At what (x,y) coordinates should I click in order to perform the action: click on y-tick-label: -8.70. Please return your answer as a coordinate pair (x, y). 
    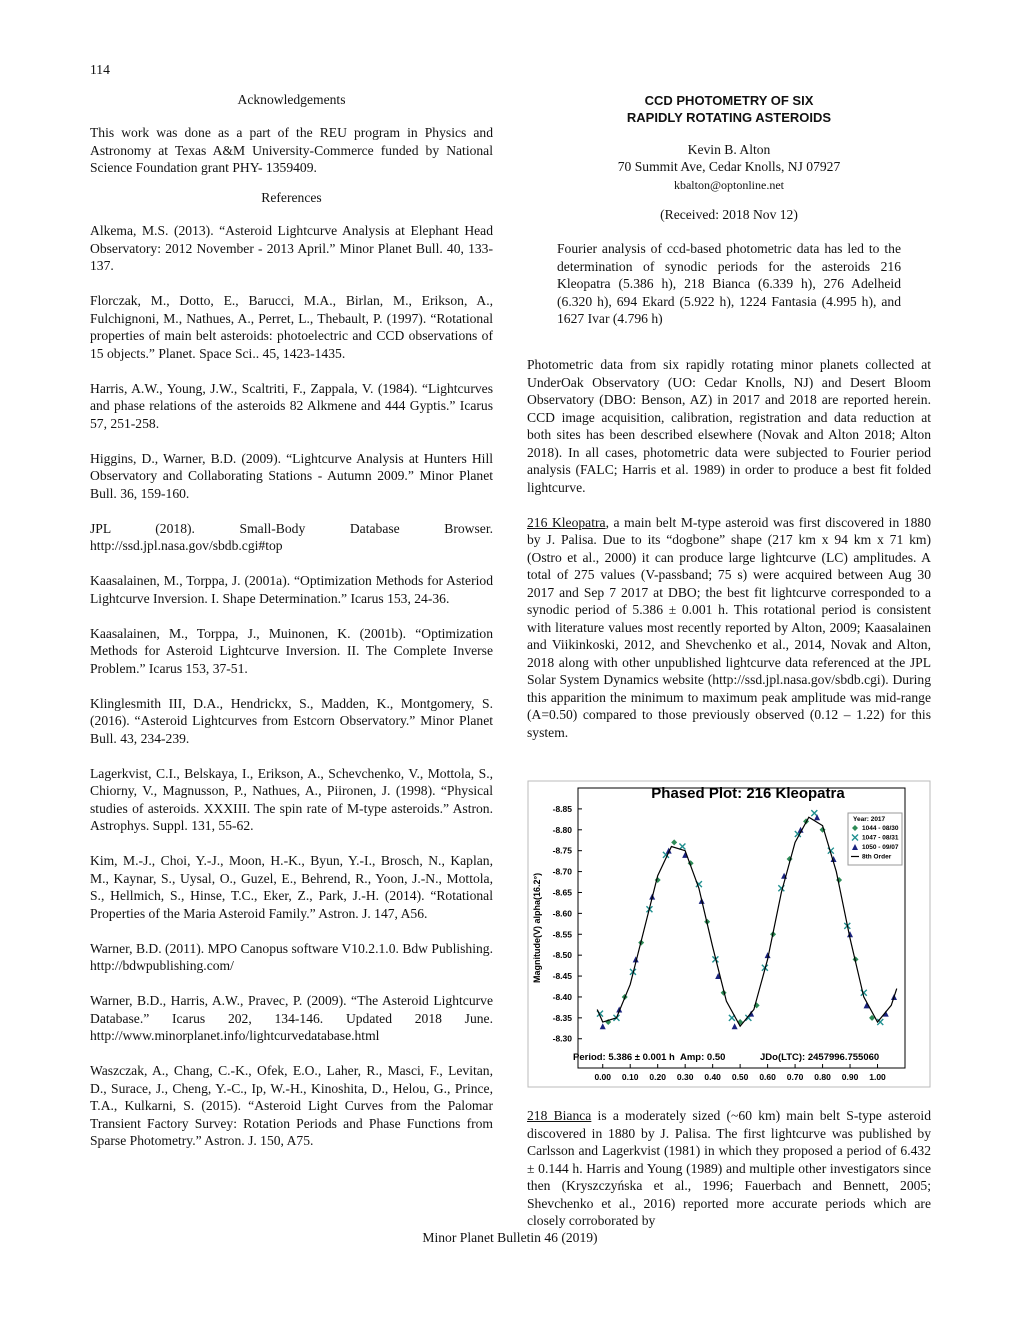
    Looking at the image, I should click on (563, 872).